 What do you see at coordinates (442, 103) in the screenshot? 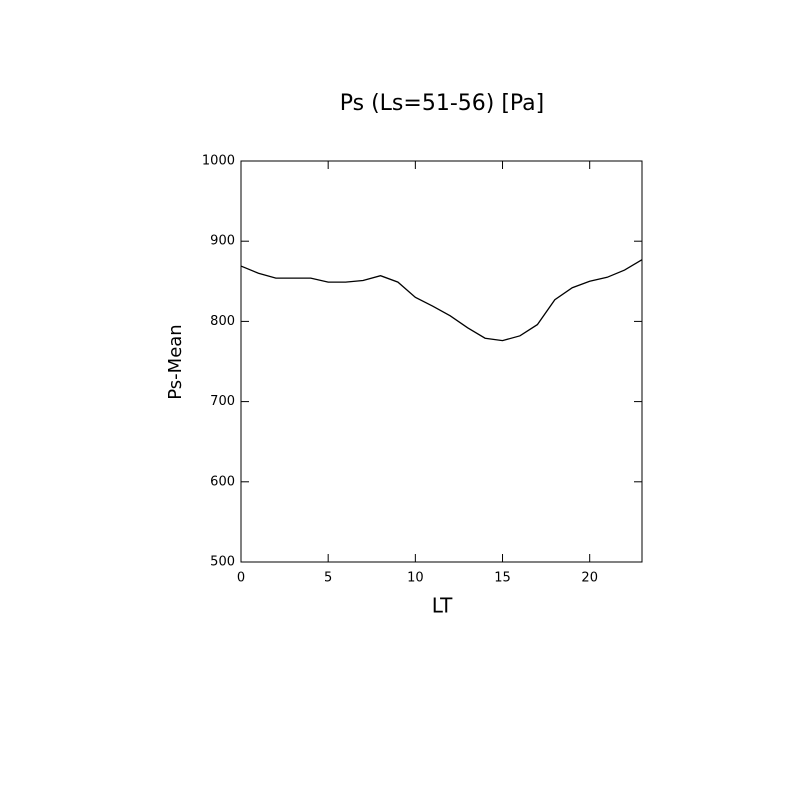
I see `chart-title: Ps (Ls=51-56) [Pa]` at bounding box center [442, 103].